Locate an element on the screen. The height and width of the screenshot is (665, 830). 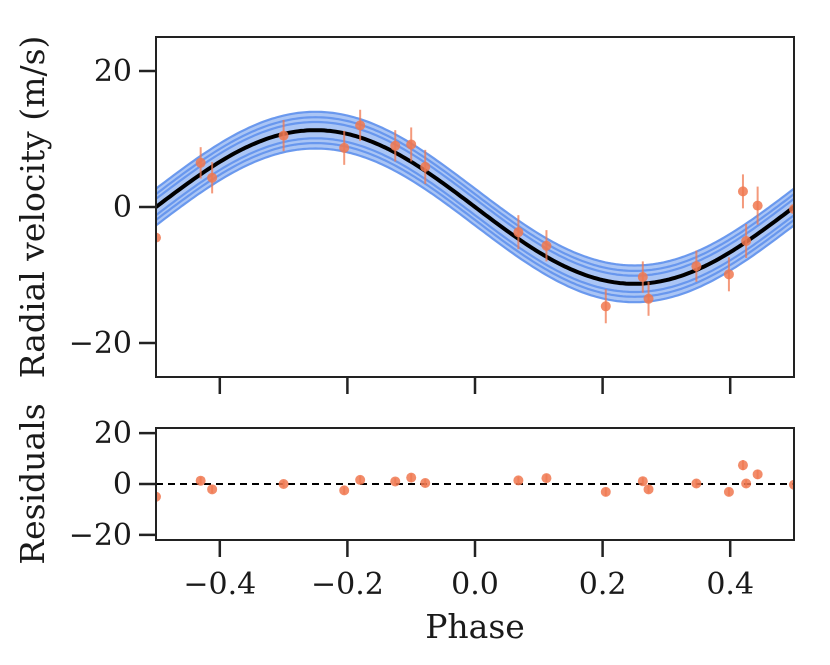
residual-ylabel: Residuals is located at coordinates (32, 483).